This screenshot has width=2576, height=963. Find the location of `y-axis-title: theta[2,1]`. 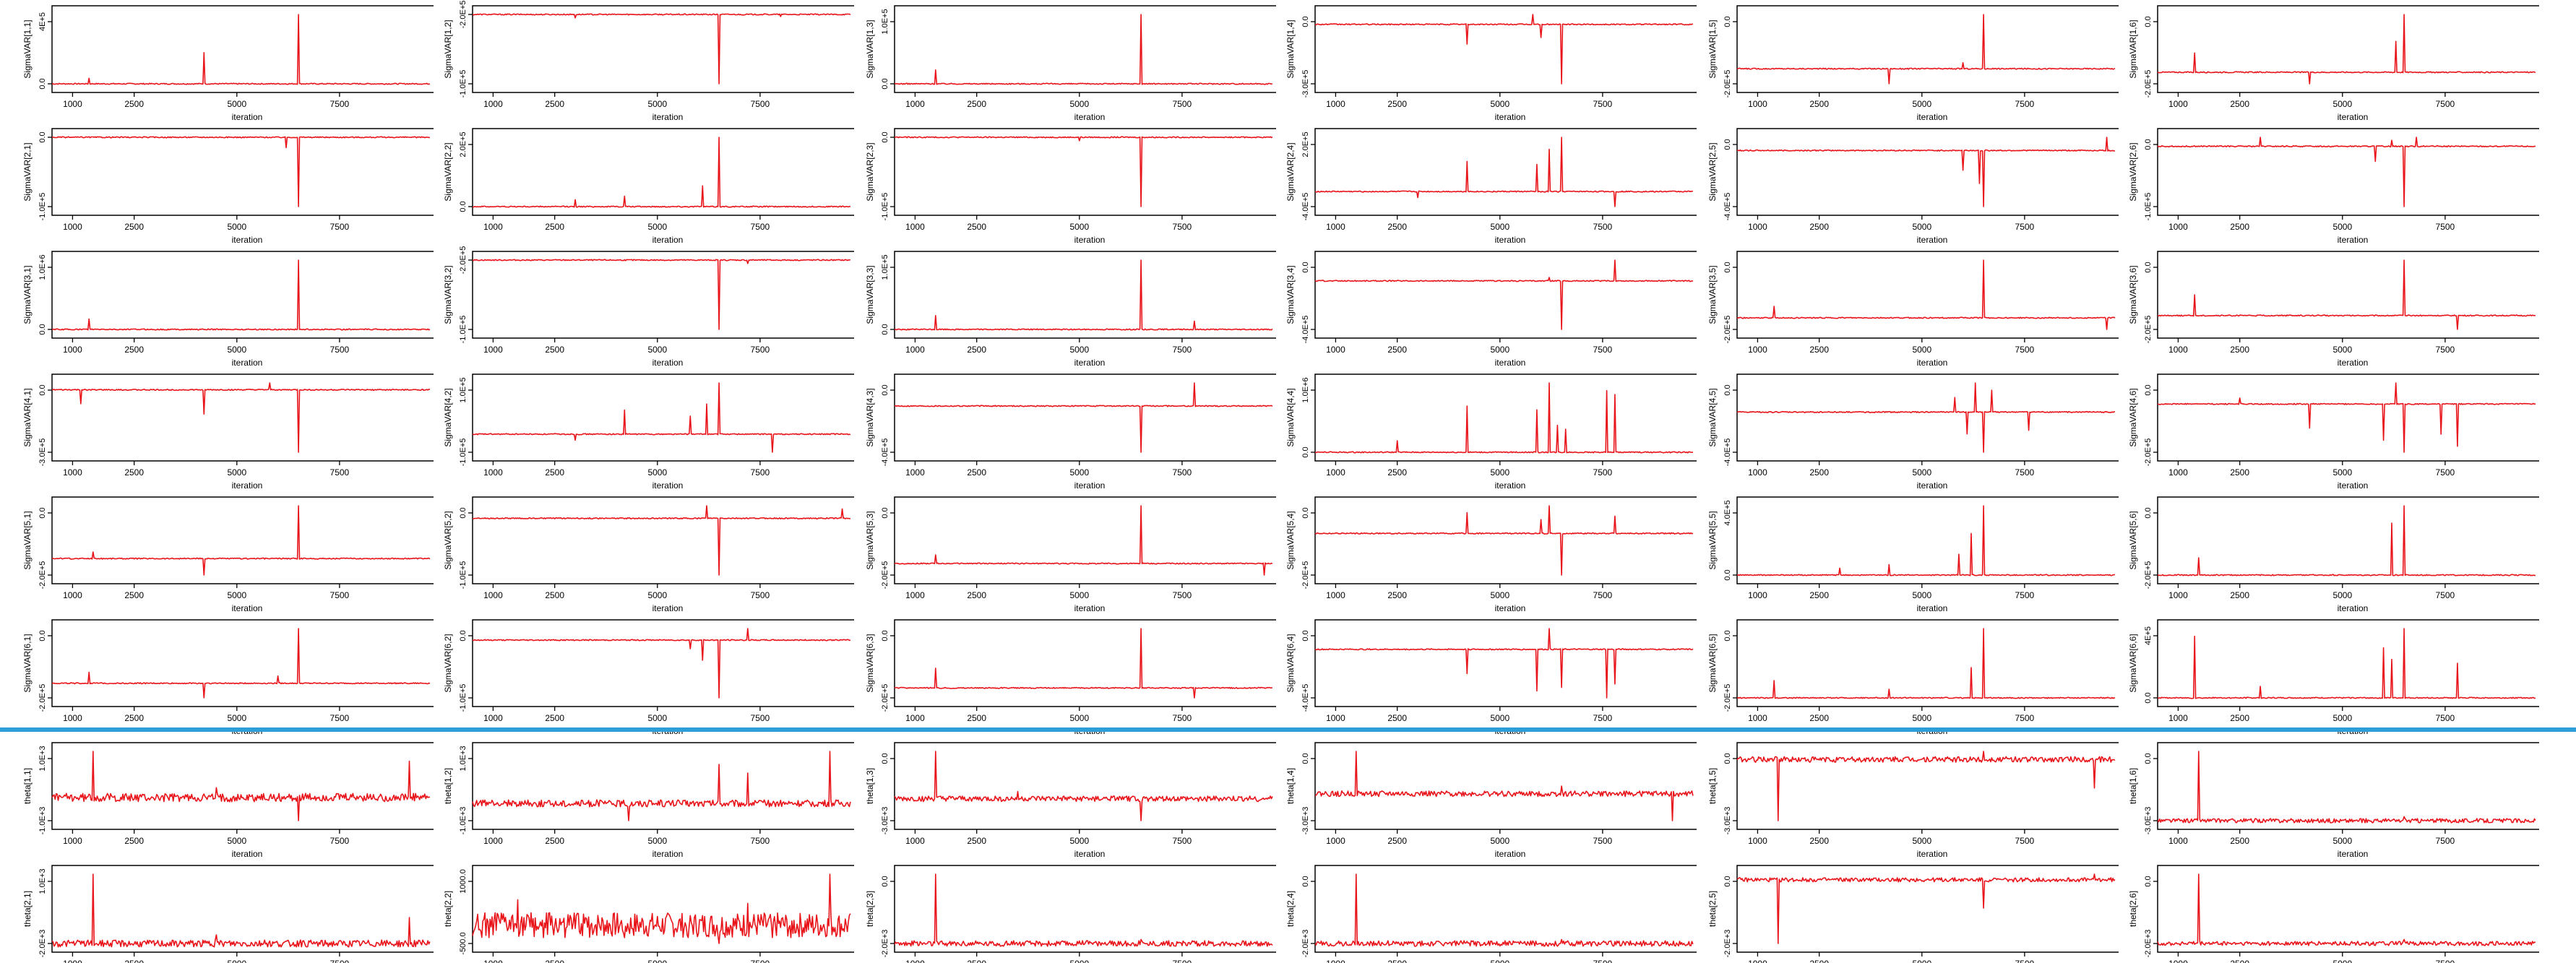

y-axis-title: theta[2,1] is located at coordinates (27, 909).